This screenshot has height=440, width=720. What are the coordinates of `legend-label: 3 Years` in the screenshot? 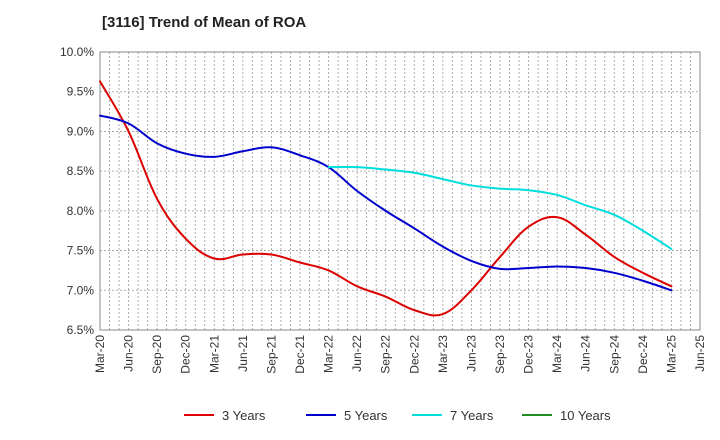 It's located at (244, 415).